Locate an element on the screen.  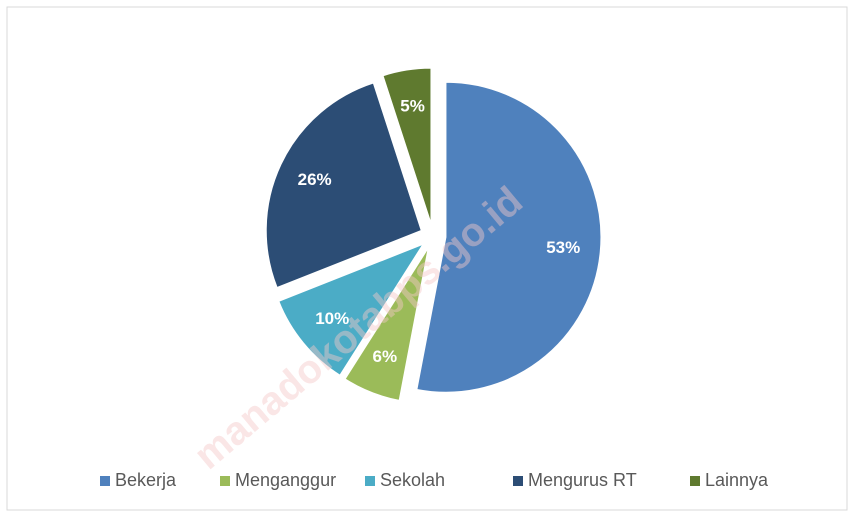
legend-label: Menganggur is located at coordinates (285, 480).